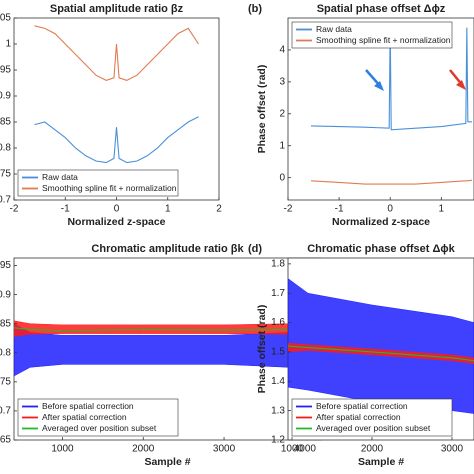 The width and height of the screenshot is (474, 474). Describe the element at coordinates (117, 9) in the screenshot. I see `chart-title: Spatial amplitude ratio βz` at that location.